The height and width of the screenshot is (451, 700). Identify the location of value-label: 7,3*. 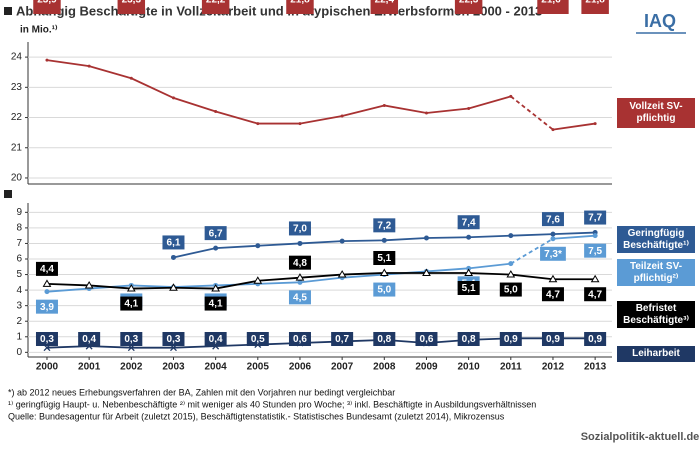
(553, 254).